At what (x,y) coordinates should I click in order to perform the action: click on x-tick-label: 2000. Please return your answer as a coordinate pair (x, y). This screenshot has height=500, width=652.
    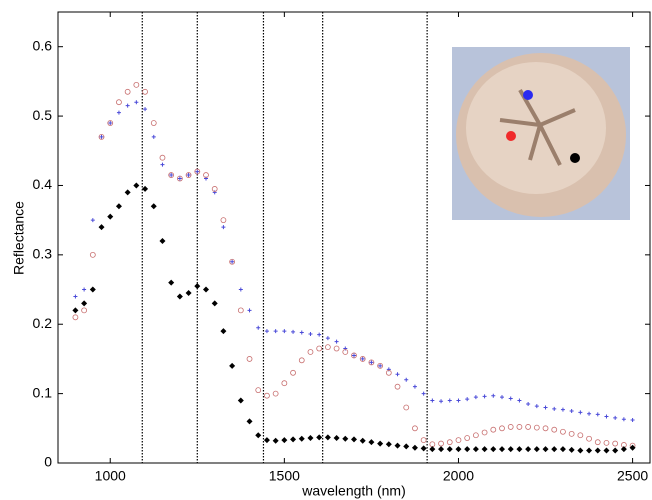
    Looking at the image, I should click on (458, 476).